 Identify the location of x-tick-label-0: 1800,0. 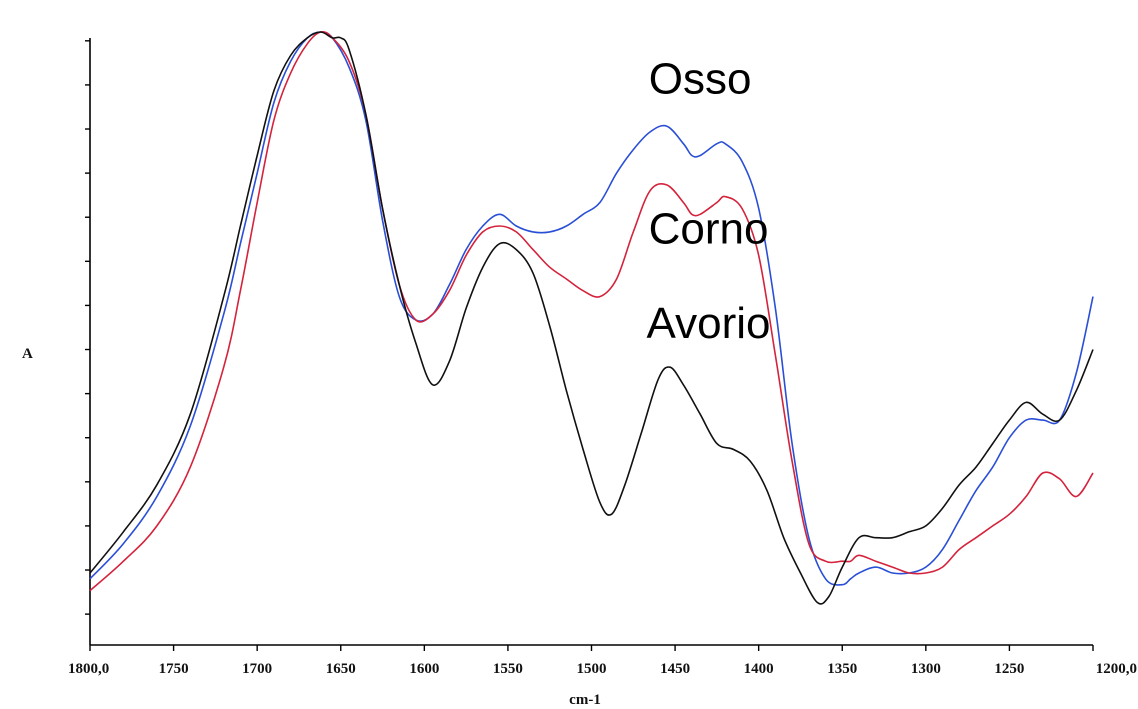
(88, 669).